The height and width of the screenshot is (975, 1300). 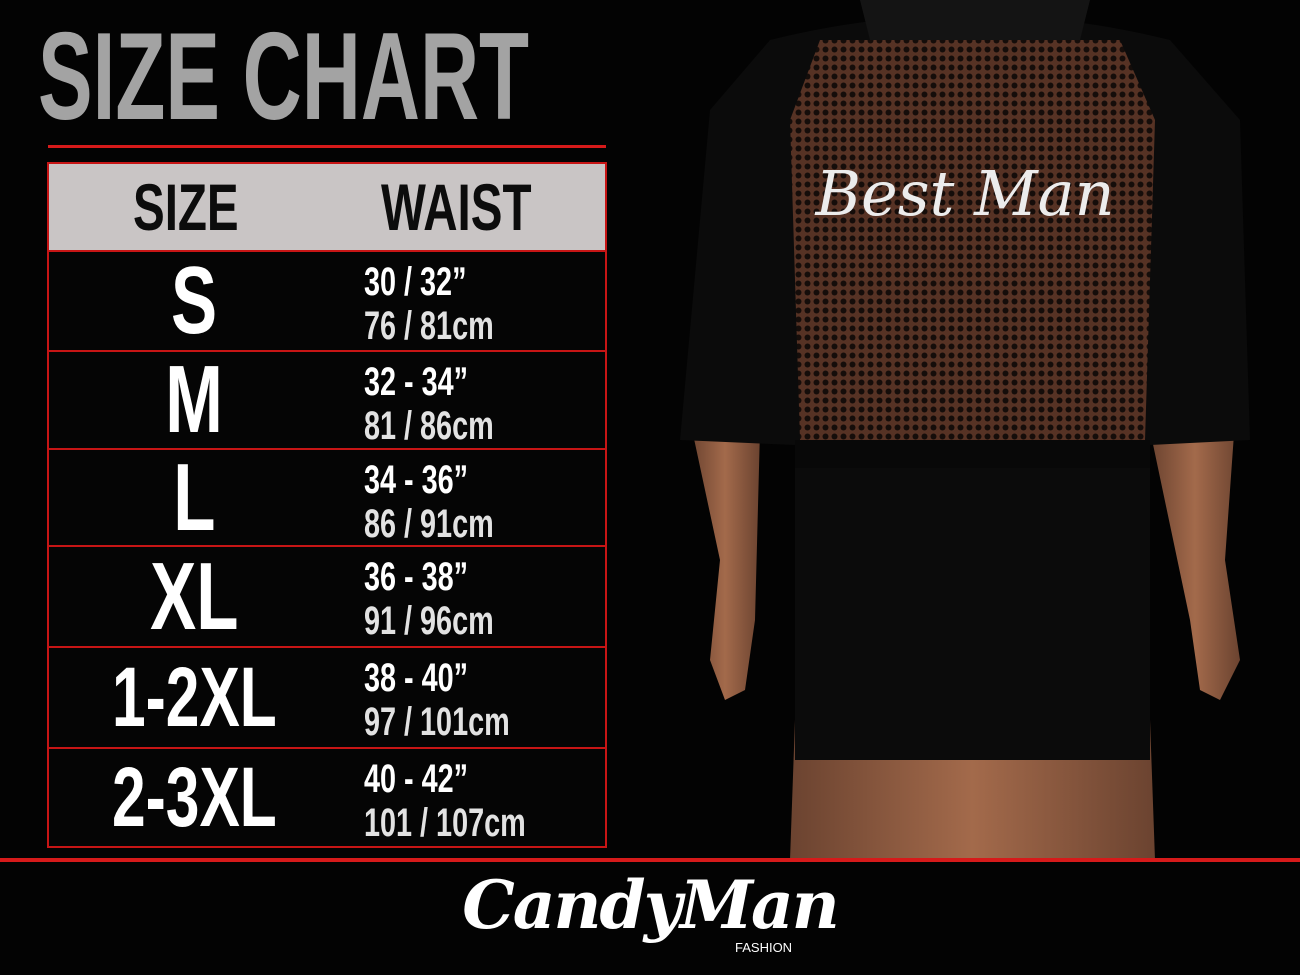 What do you see at coordinates (972, 454) in the screenshot?
I see `robe-belt` at bounding box center [972, 454].